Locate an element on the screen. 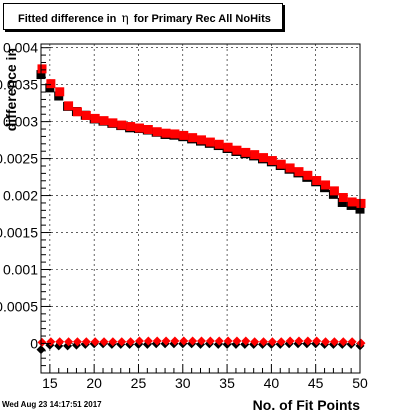 The width and height of the screenshot is (400, 414). y-tick-label: 0.0025 is located at coordinates (19, 159).